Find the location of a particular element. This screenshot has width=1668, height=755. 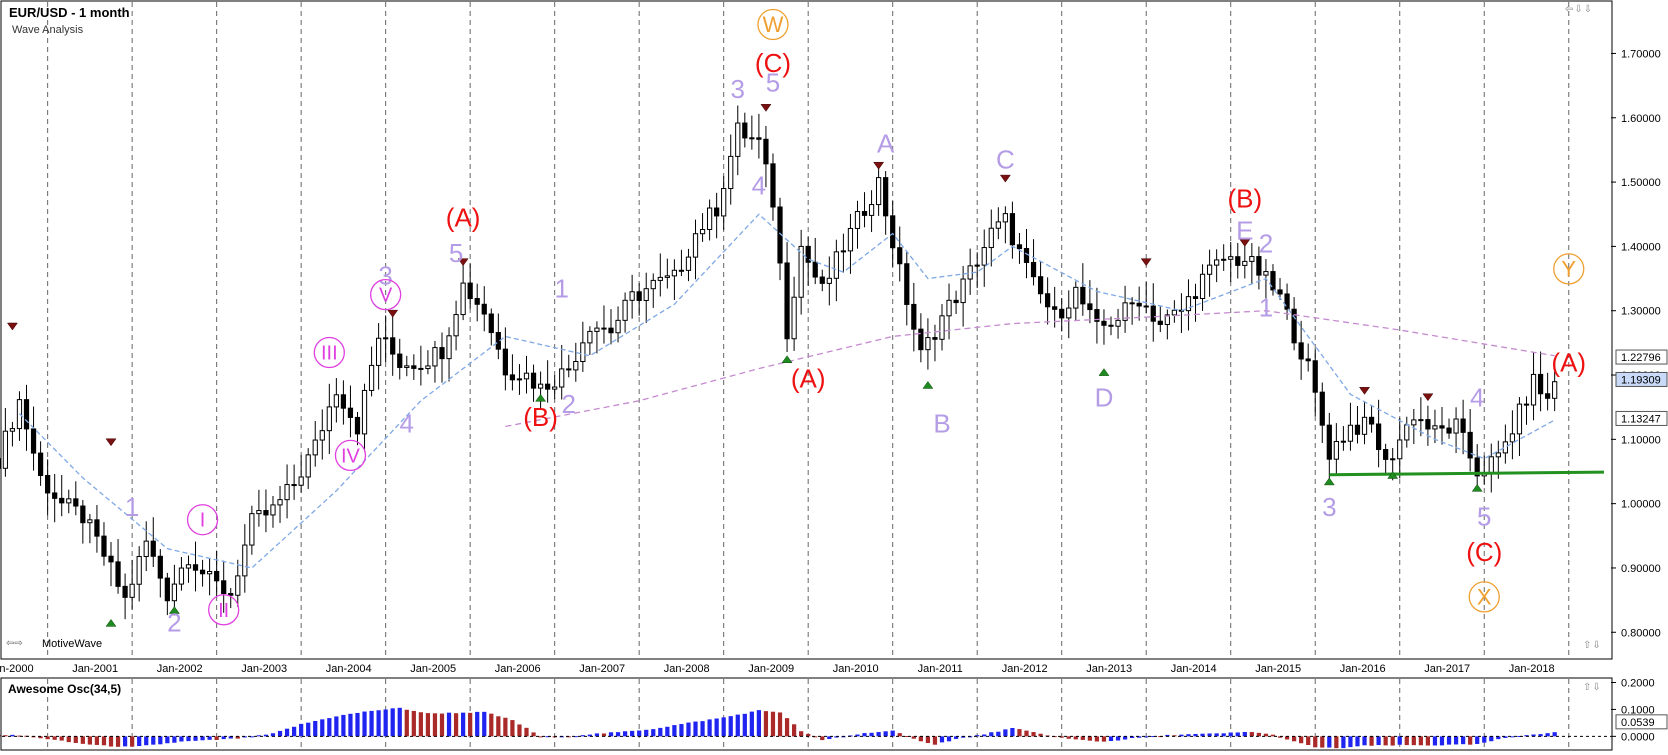

y-tick-label: 1.00000 is located at coordinates (1641, 505).